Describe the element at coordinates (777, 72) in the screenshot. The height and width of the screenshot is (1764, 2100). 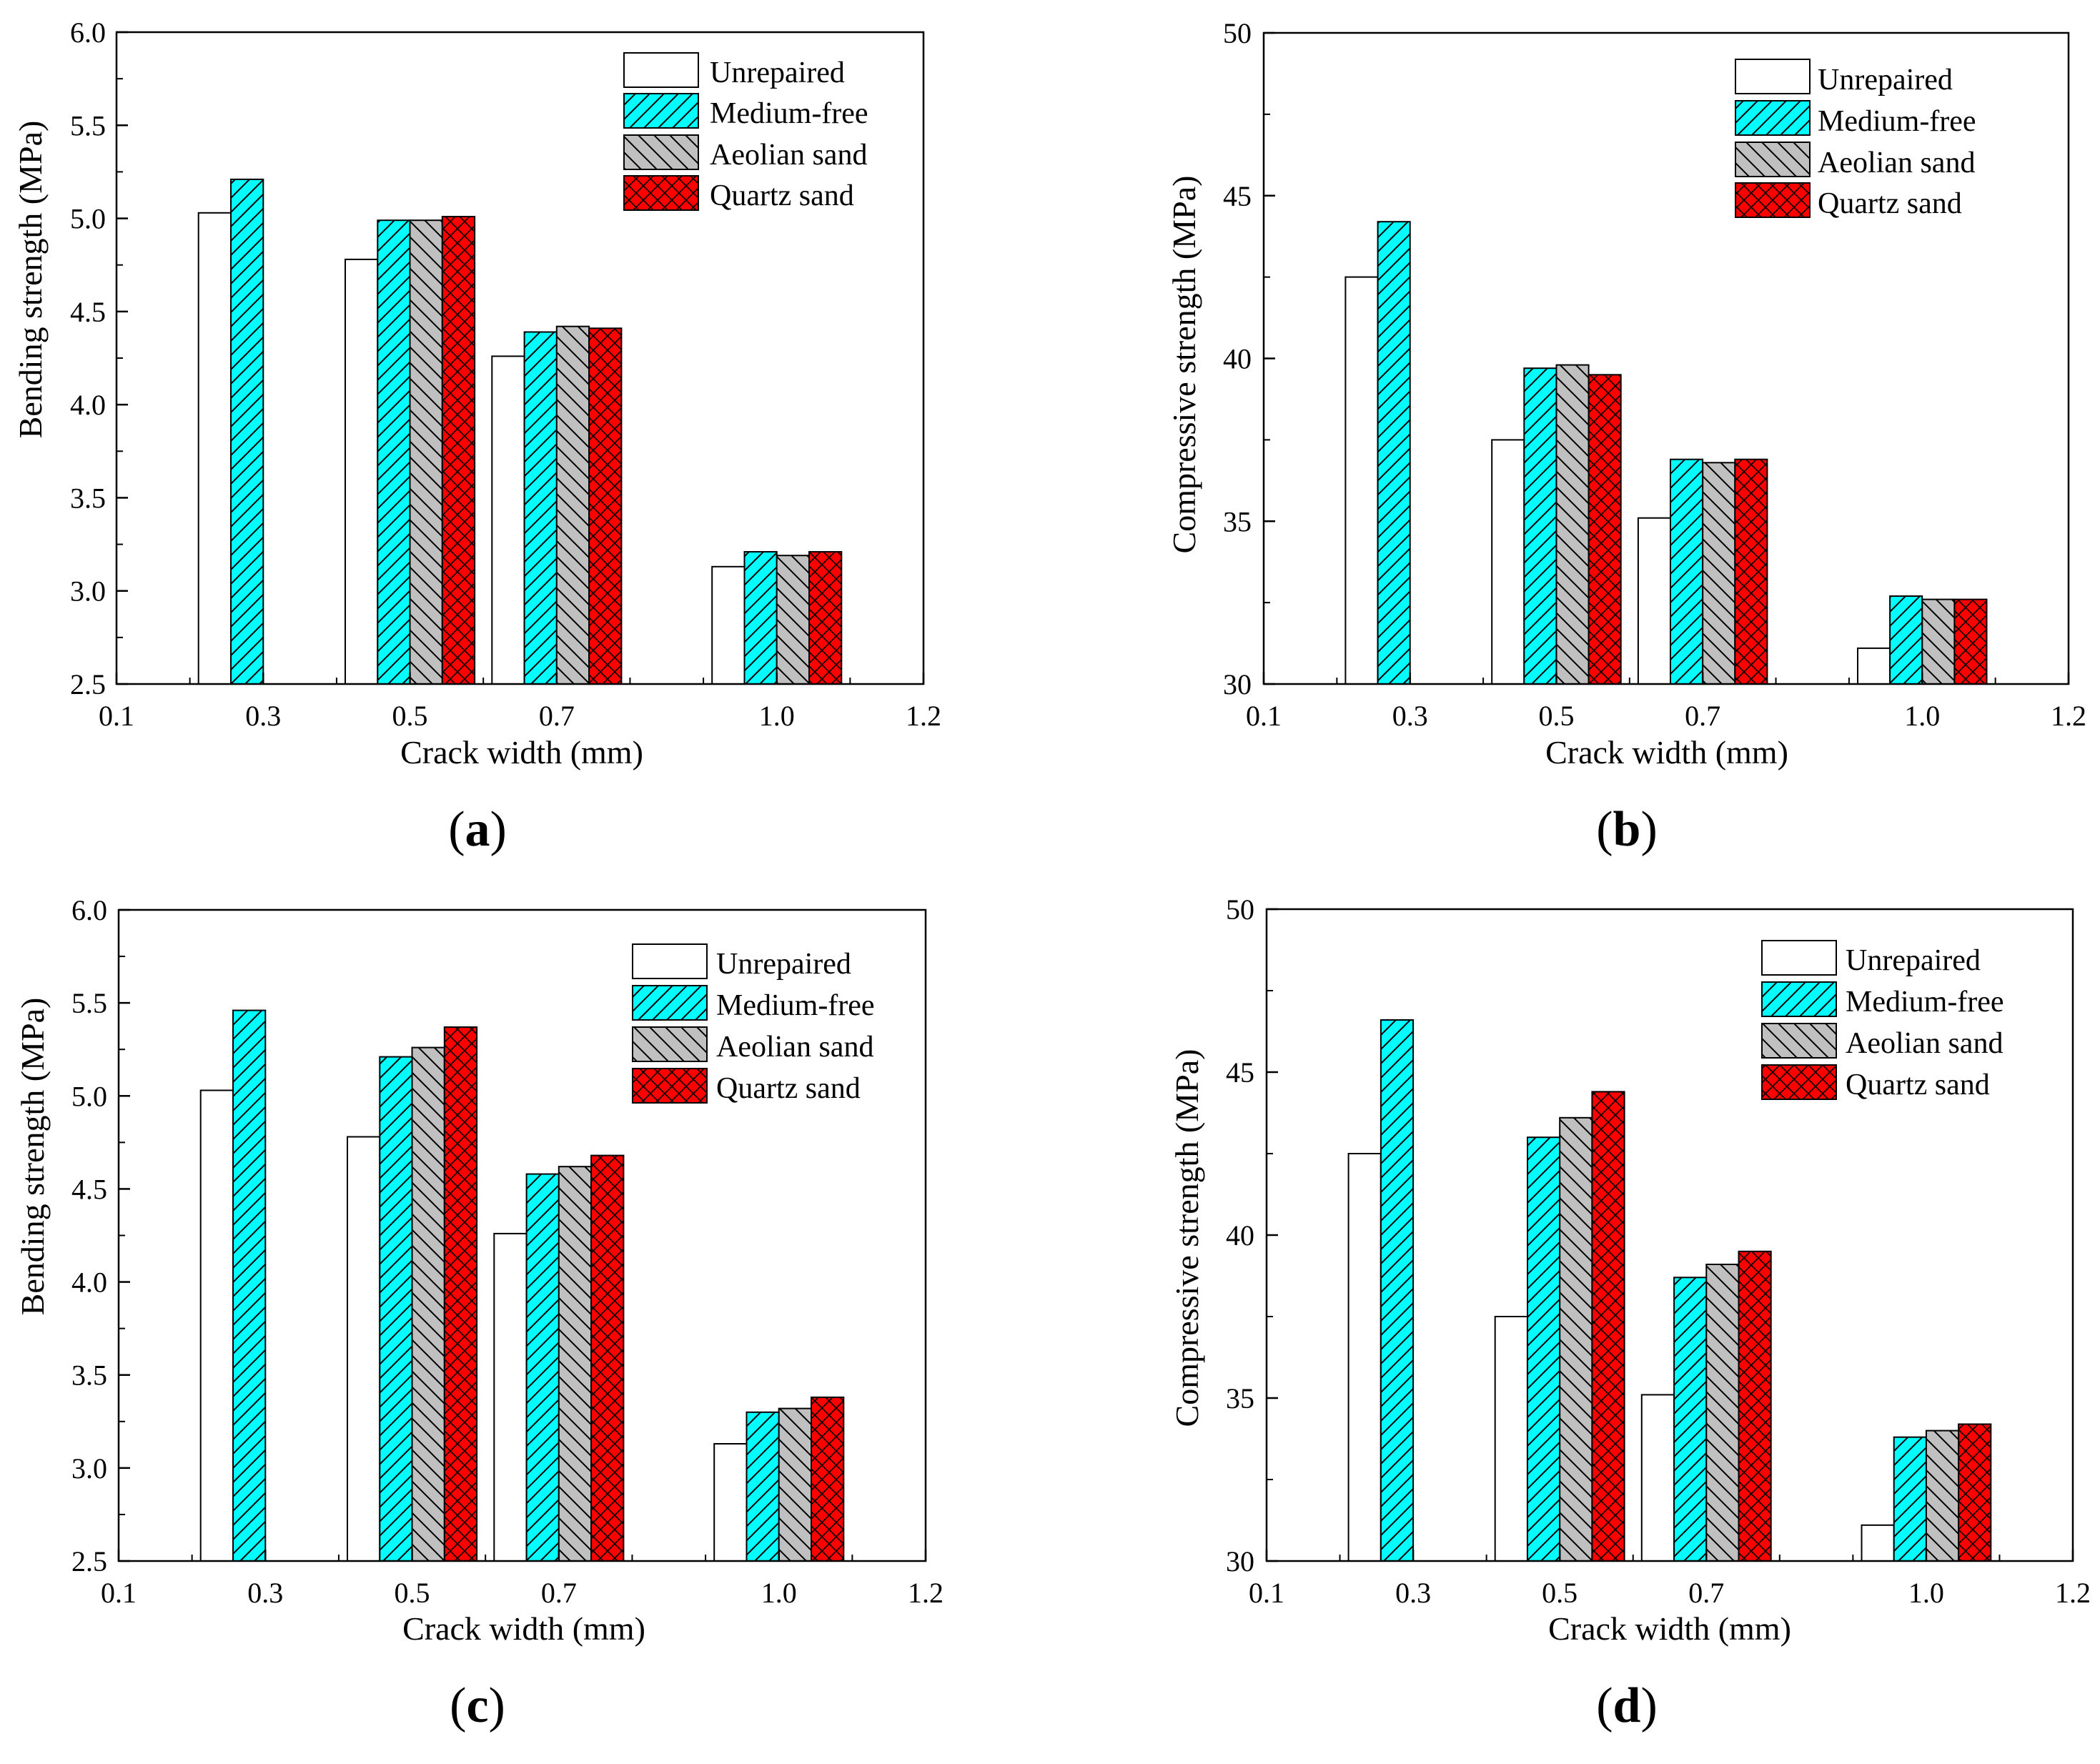
I see `legend-label-unrepaired: Unrepaired` at that location.